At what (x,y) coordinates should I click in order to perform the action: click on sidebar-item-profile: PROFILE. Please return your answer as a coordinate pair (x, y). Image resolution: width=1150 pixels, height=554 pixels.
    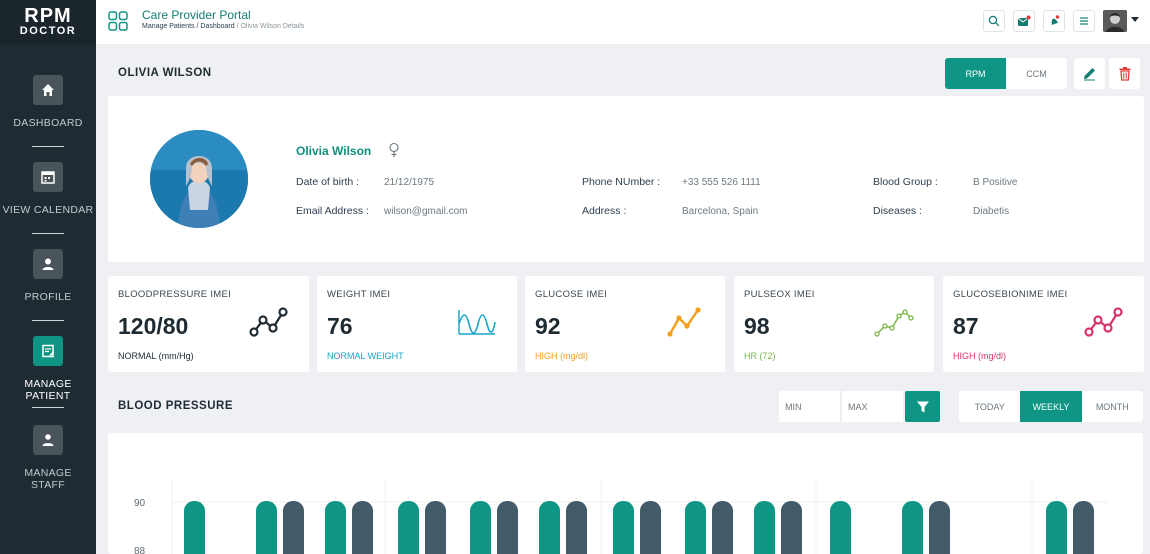
    Looking at the image, I should click on (48, 276).